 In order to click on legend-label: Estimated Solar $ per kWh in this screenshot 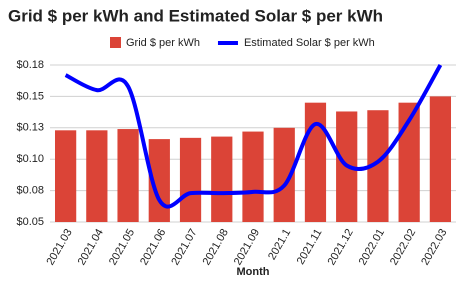, I will do `click(309, 43)`.